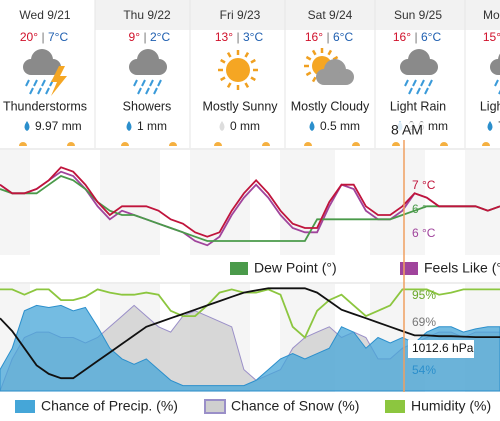  I want to click on precip-amount: 0 mm, so click(245, 126).